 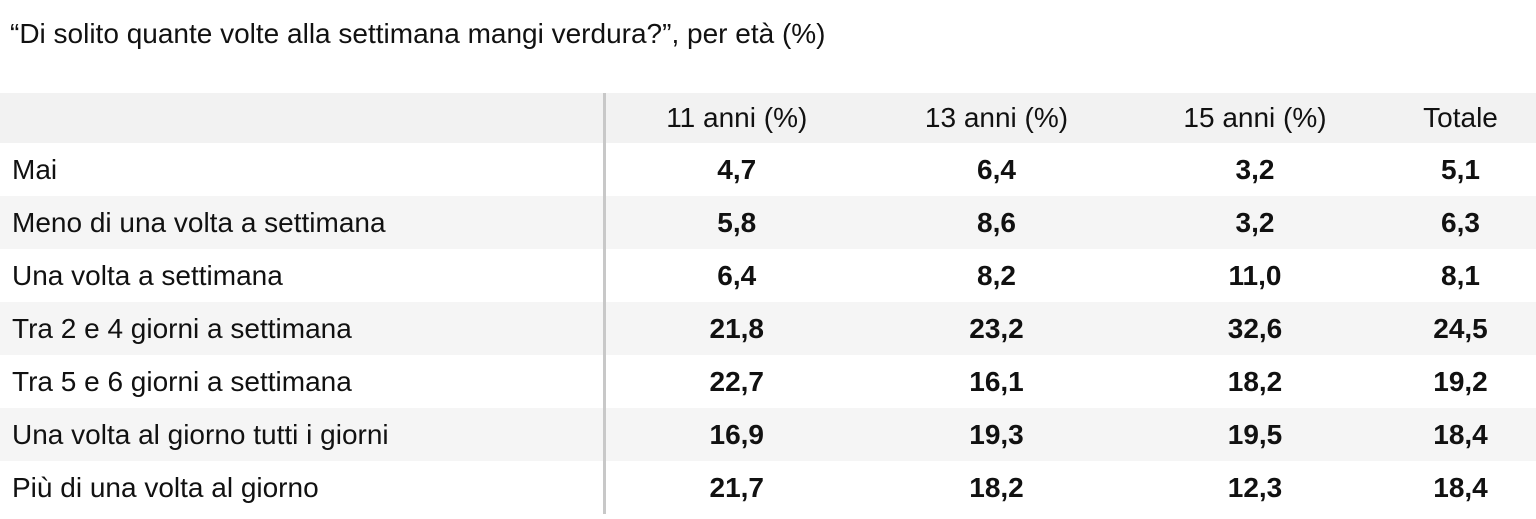 What do you see at coordinates (737, 169) in the screenshot?
I see `cell-value: 4,7` at bounding box center [737, 169].